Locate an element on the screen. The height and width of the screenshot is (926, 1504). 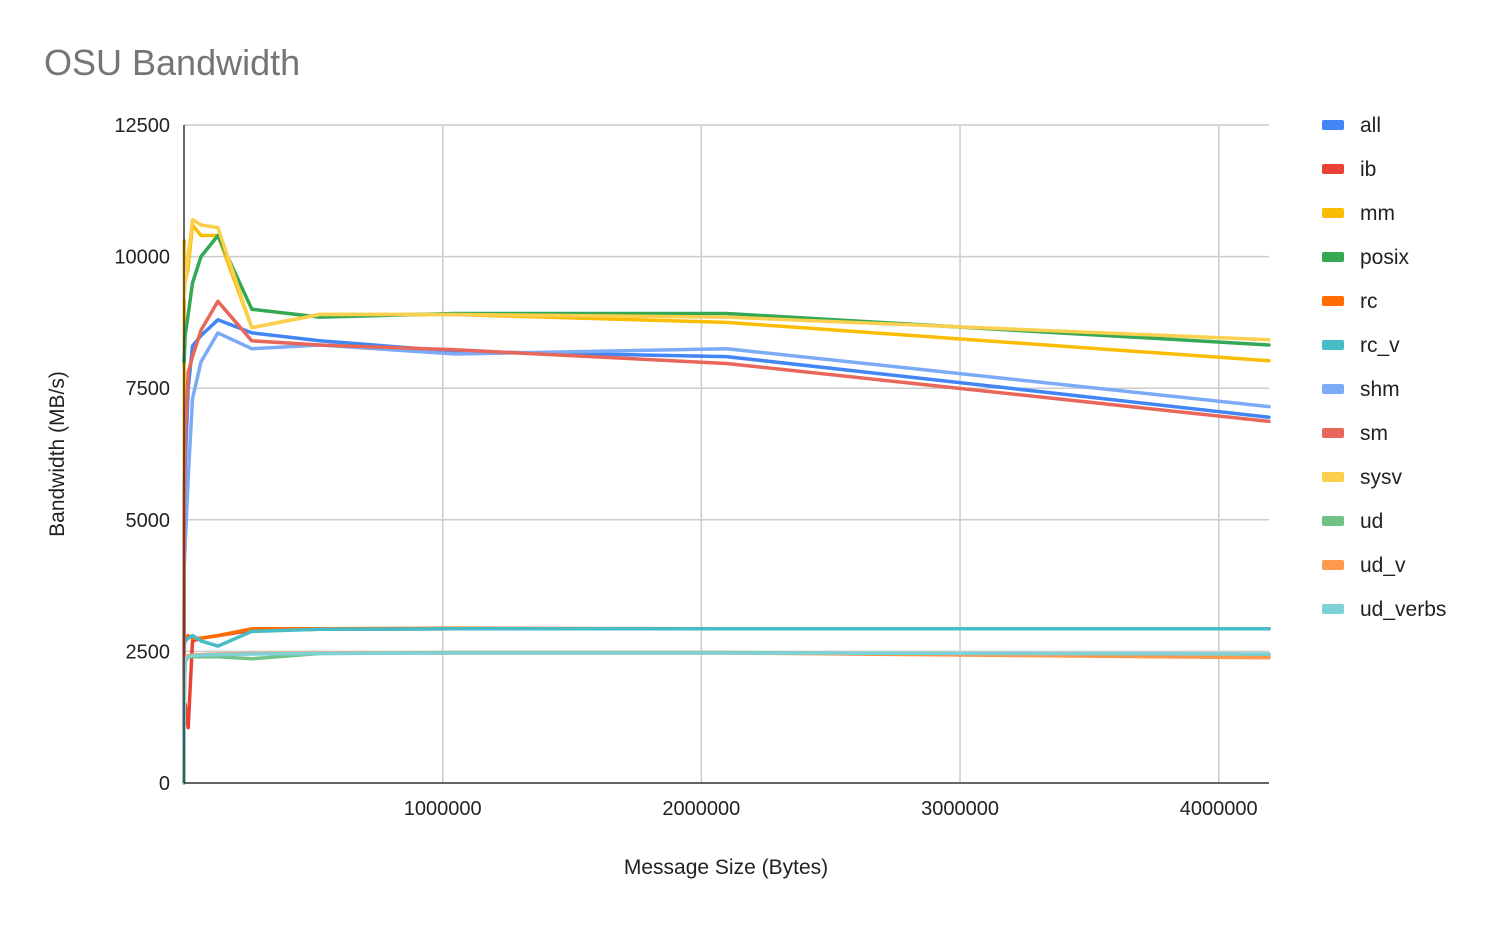
series-line-sysv is located at coordinates (726, 280).